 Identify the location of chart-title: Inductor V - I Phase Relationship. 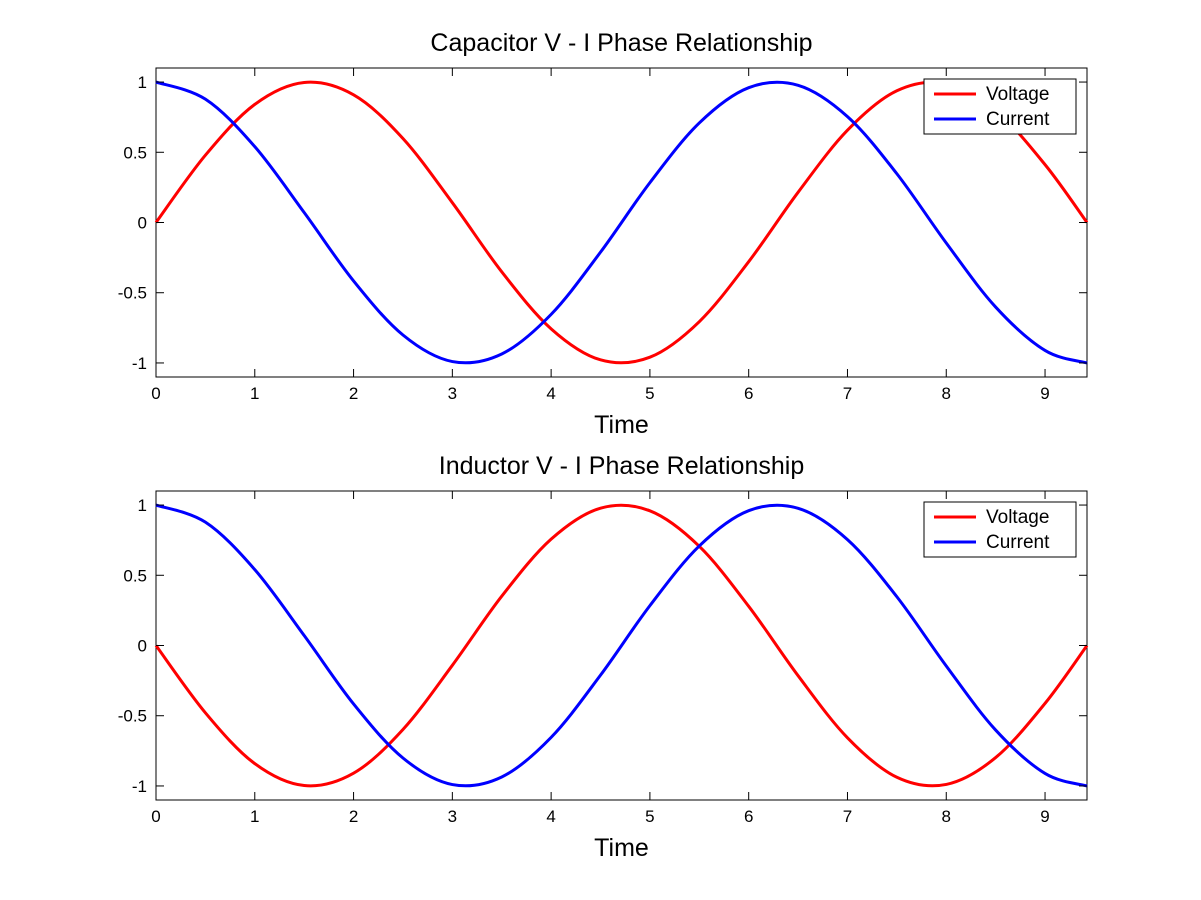
(621, 466).